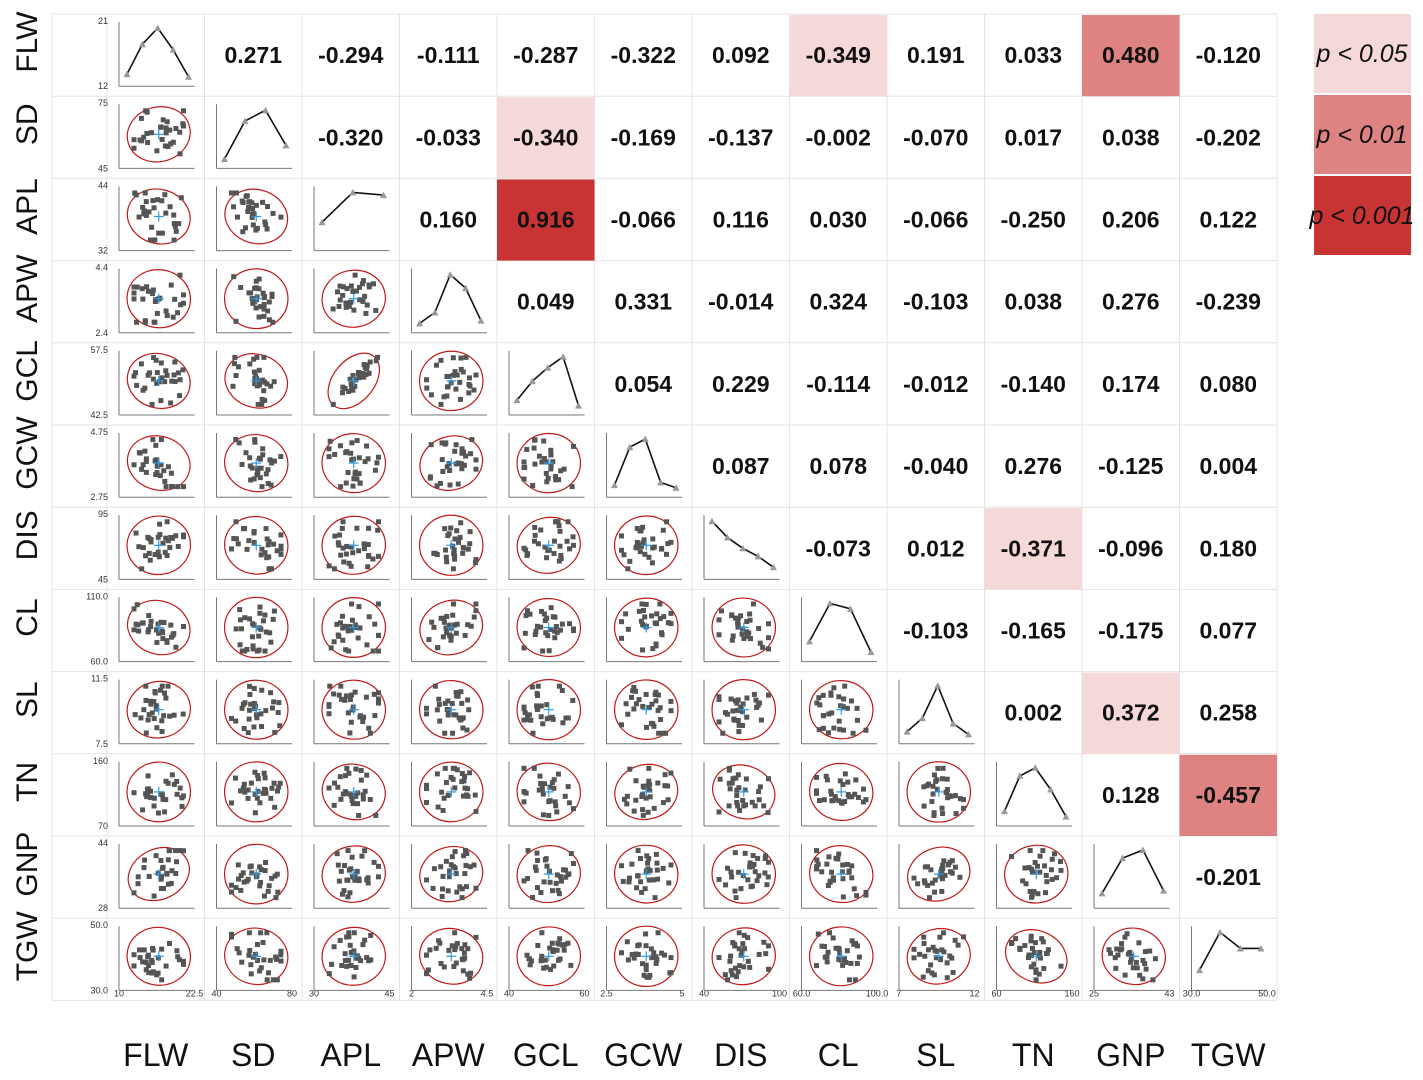  What do you see at coordinates (216, 993) in the screenshot?
I see `x-tick-min: 40` at bounding box center [216, 993].